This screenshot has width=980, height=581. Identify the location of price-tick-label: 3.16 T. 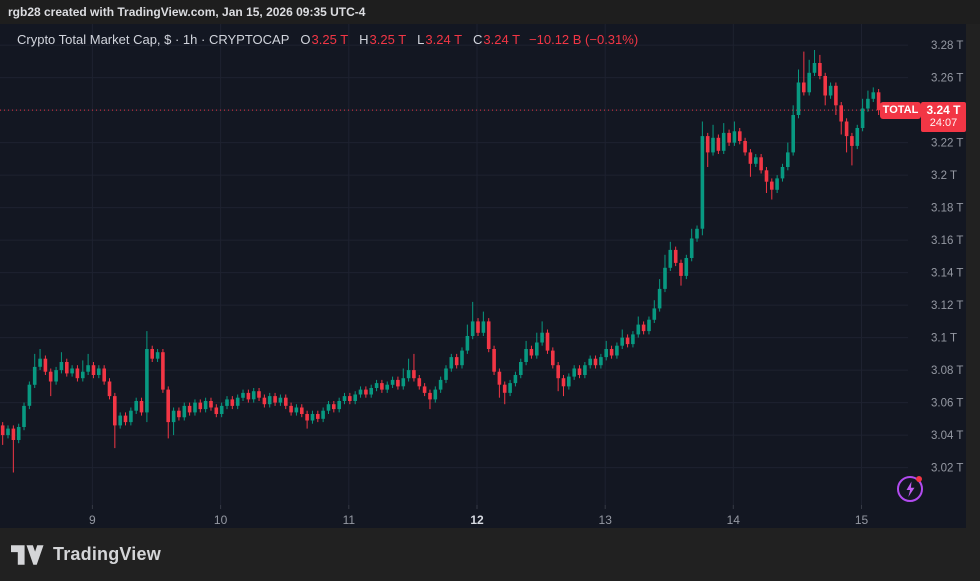
(947, 241).